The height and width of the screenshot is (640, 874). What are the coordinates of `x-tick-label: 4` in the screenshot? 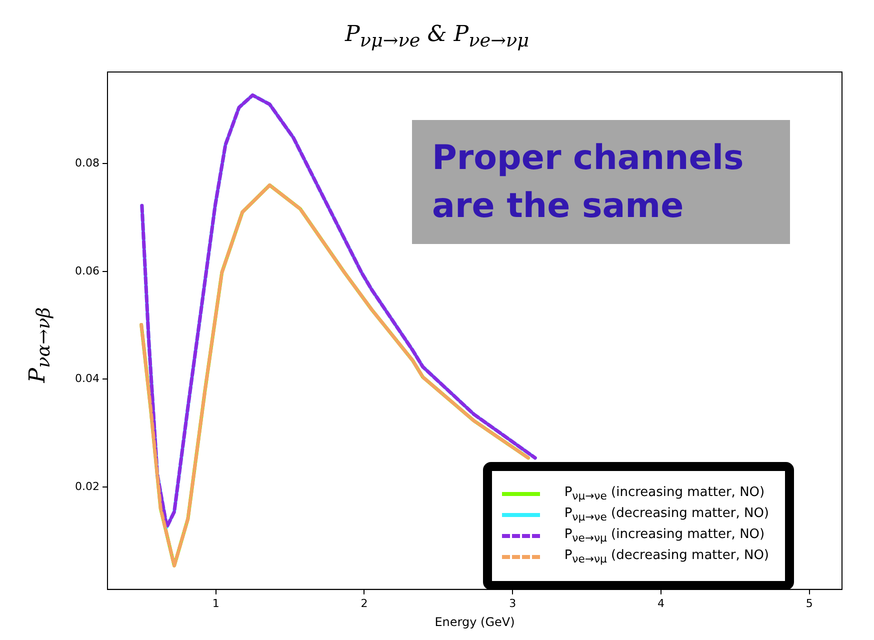 It's located at (660, 603).